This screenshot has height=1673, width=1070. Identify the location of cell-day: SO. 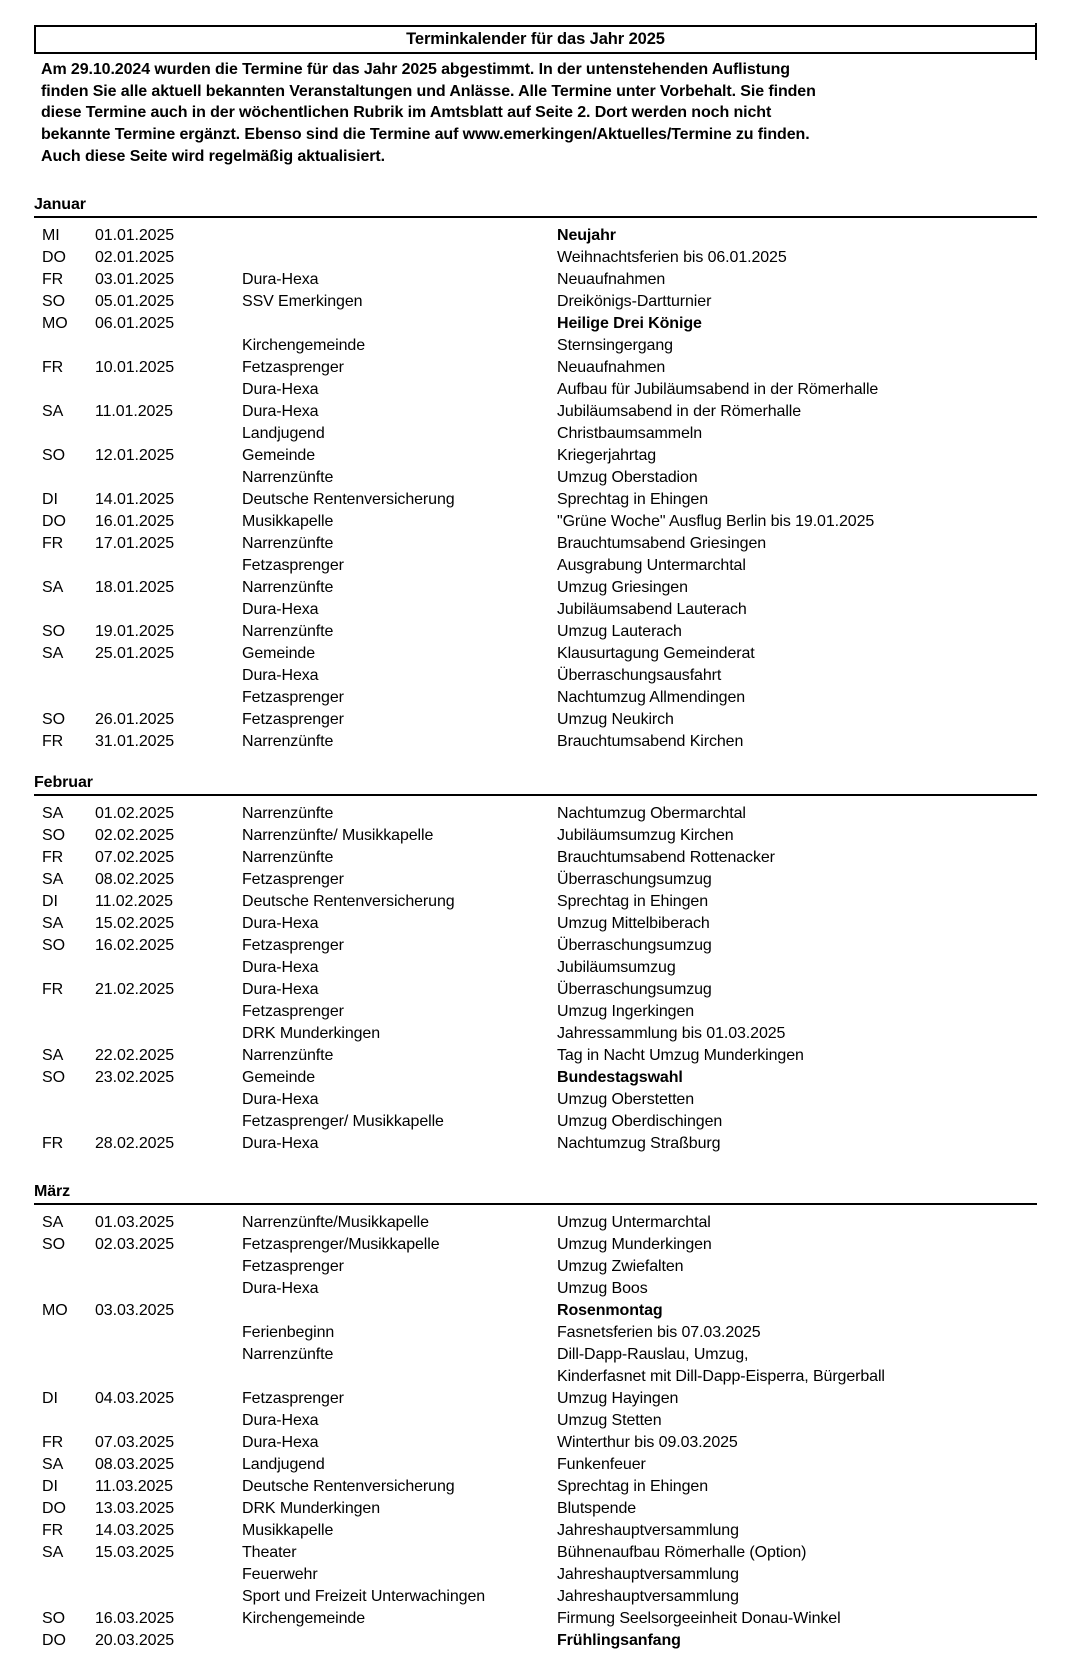
(53, 1618).